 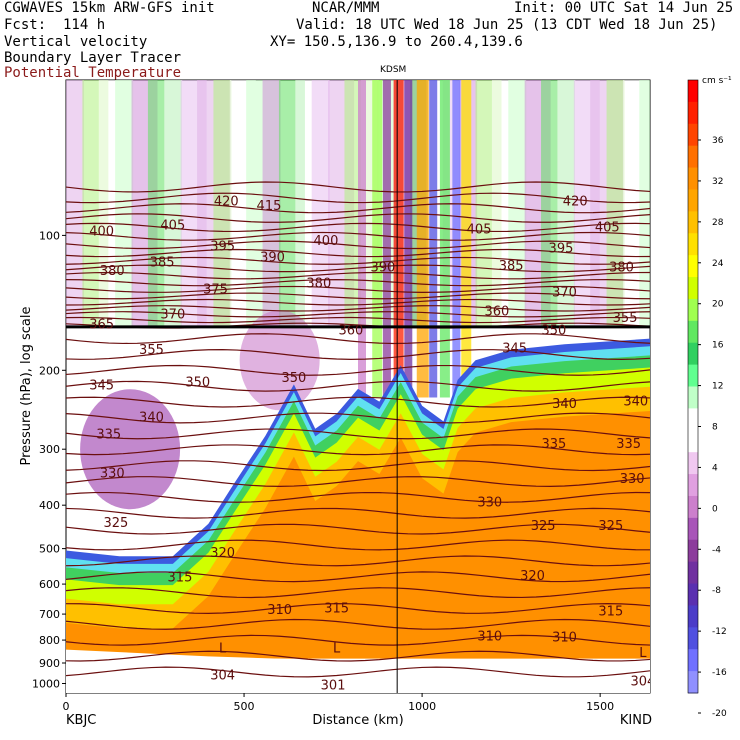 What do you see at coordinates (489, 503) in the screenshot?
I see `theta-label: 330` at bounding box center [489, 503].